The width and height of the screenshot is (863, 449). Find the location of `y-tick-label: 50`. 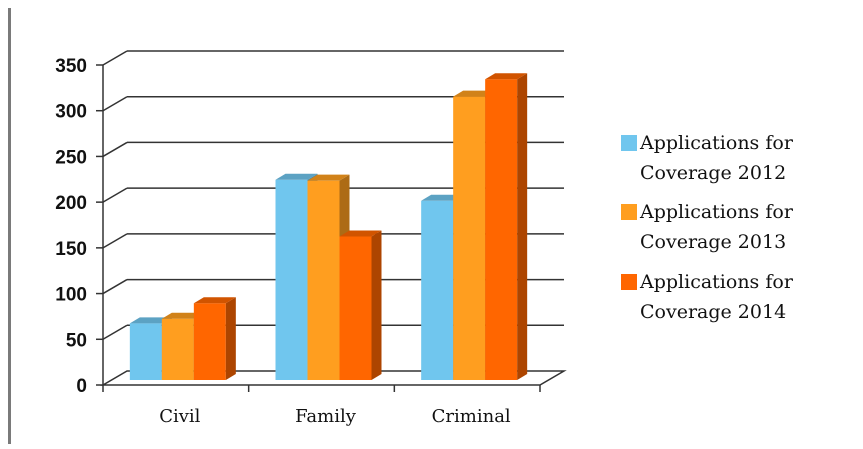

y-tick-label: 50 is located at coordinates (76, 340).